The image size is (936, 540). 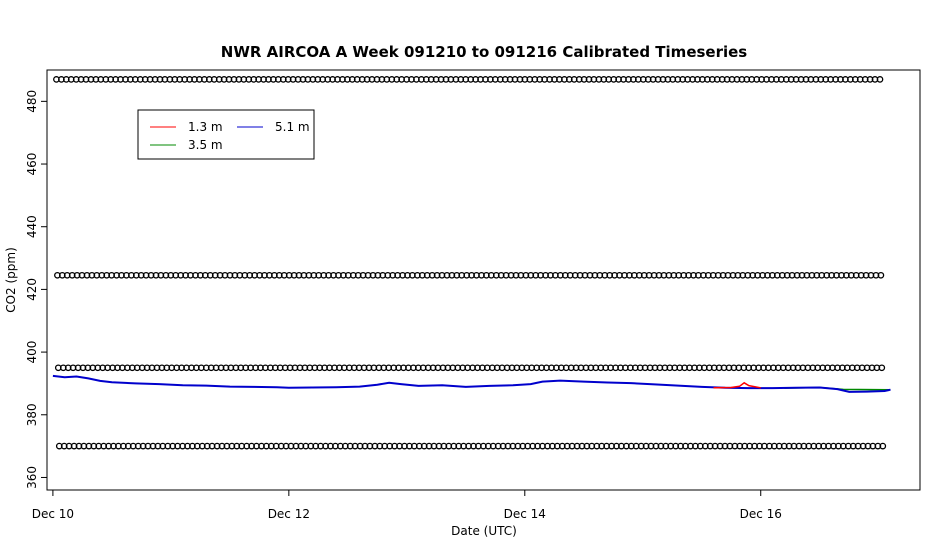 What do you see at coordinates (761, 514) in the screenshot?
I see `x-tick-label: Dec 16` at bounding box center [761, 514].